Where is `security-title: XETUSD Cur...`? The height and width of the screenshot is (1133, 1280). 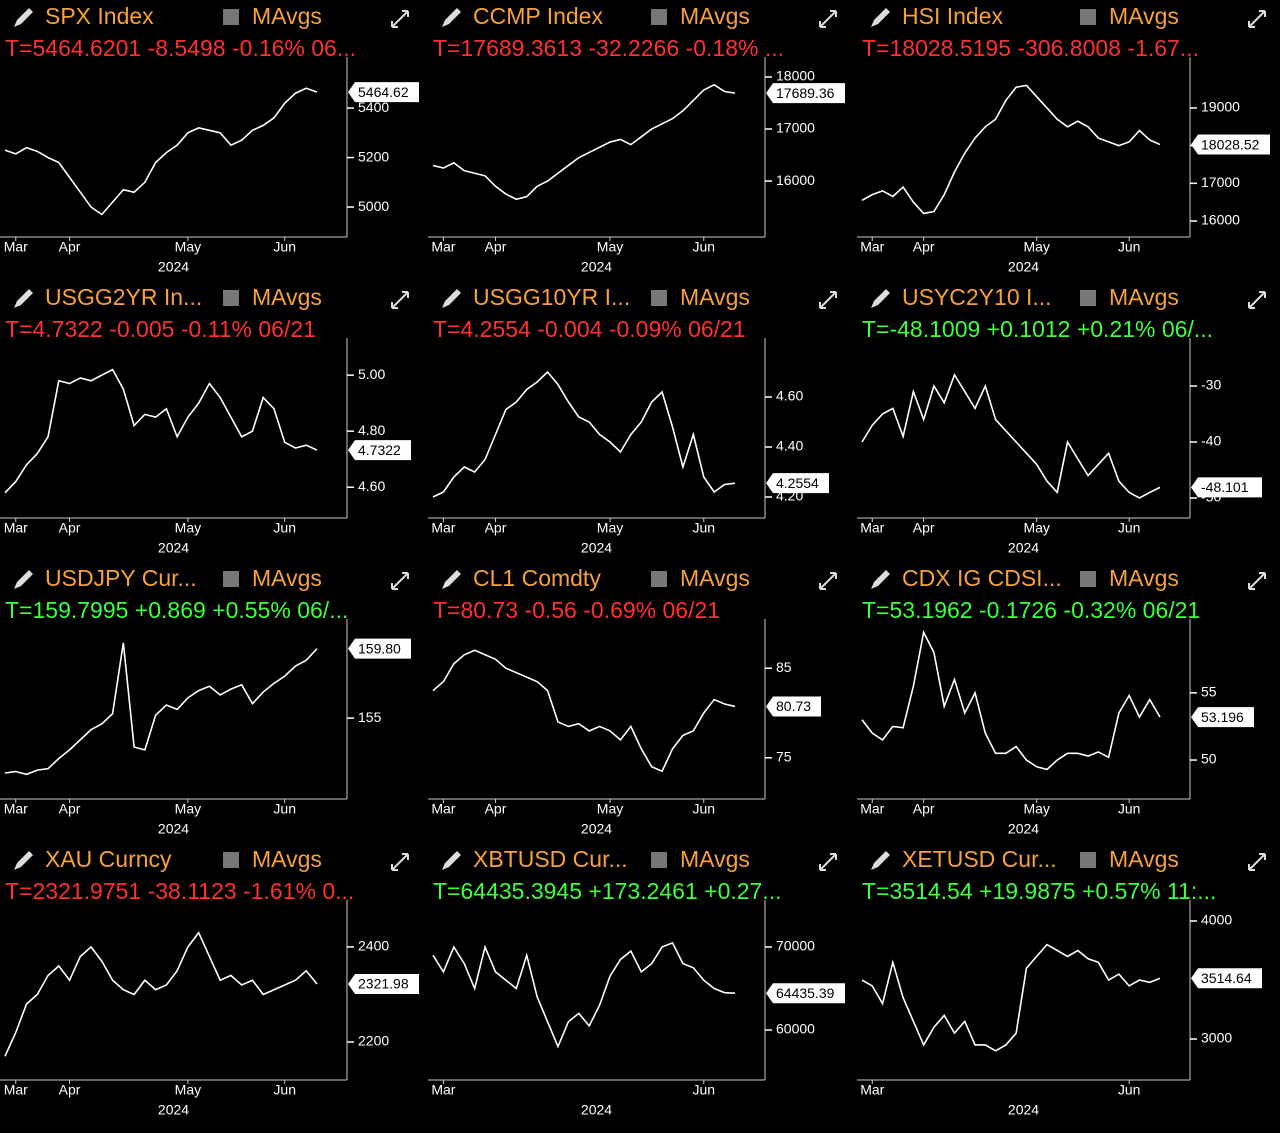
security-title: XETUSD Cur... is located at coordinates (979, 859).